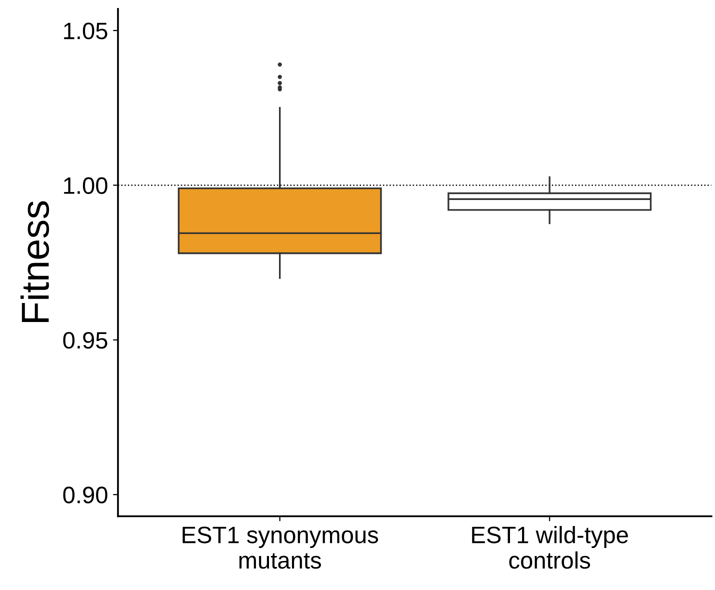 Image resolution: width=715 pixels, height=590 pixels. Describe the element at coordinates (35, 261) in the screenshot. I see `y-axis-title: Fitness` at that location.